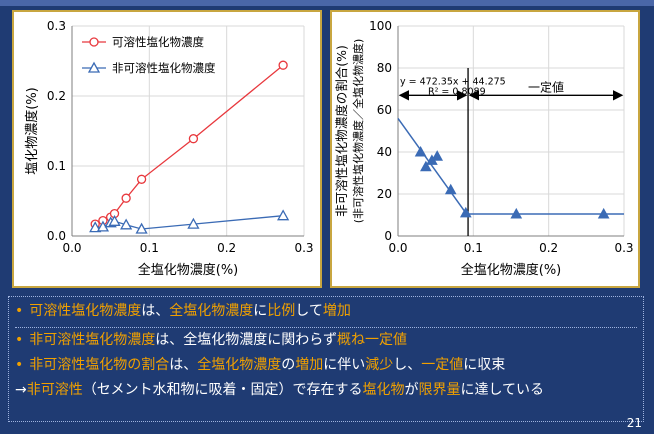 The image size is (654, 434). What do you see at coordinates (484, 365) in the screenshot?
I see `bullet-segment: に収束` at bounding box center [484, 365].